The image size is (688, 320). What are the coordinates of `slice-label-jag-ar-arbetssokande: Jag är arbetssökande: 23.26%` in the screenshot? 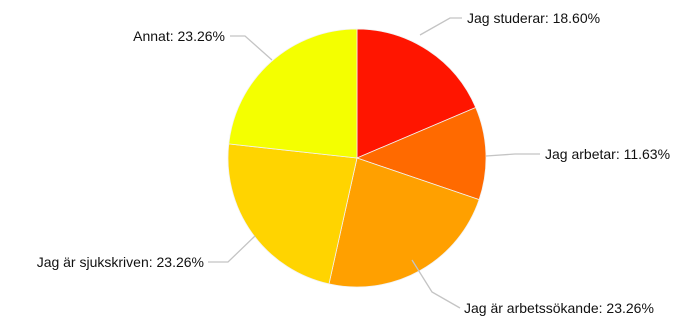 It's located at (559, 308).